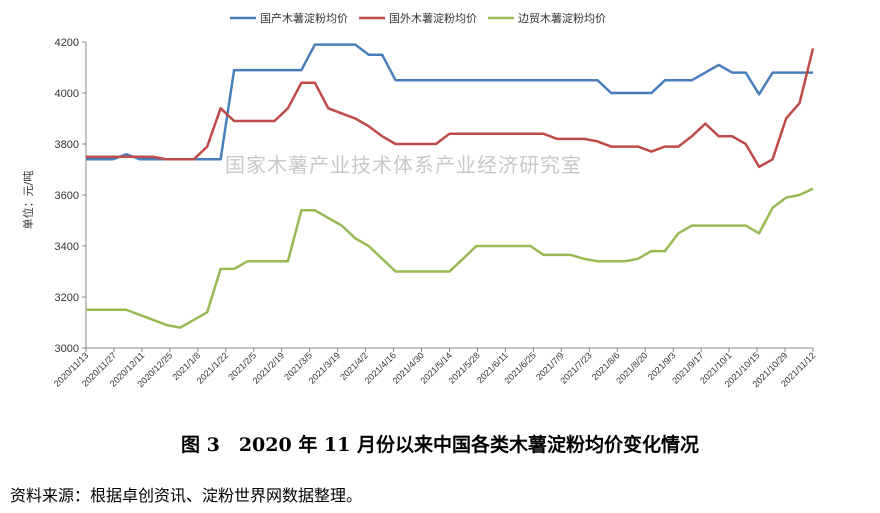  What do you see at coordinates (67, 298) in the screenshot?
I see `y-tick-label: 3200` at bounding box center [67, 298].